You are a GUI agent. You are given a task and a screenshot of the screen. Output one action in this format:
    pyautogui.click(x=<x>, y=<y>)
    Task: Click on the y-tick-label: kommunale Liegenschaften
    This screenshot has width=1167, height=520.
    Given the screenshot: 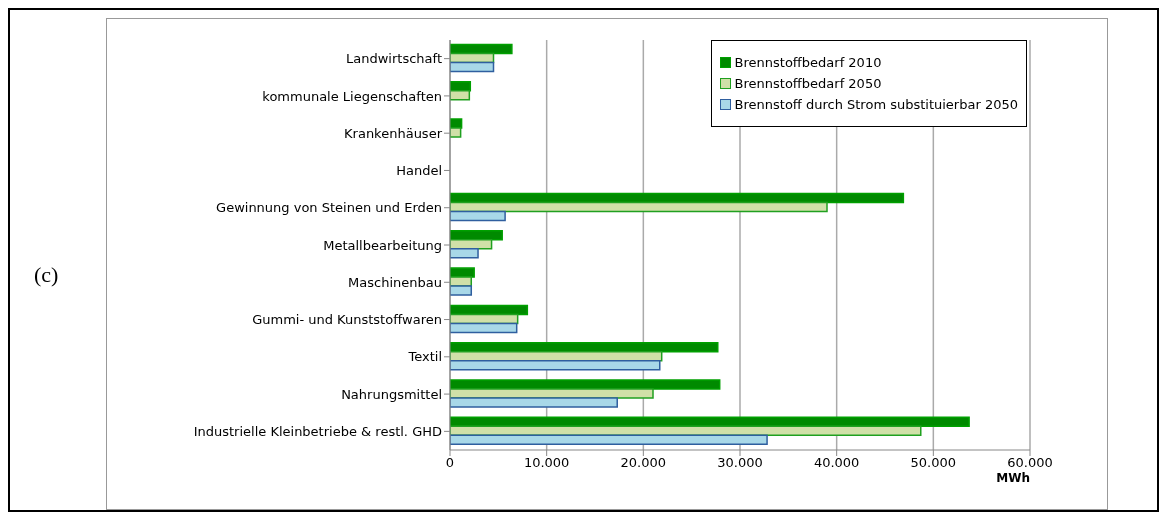 What is the action you would take?
    pyautogui.click(x=352, y=96)
    